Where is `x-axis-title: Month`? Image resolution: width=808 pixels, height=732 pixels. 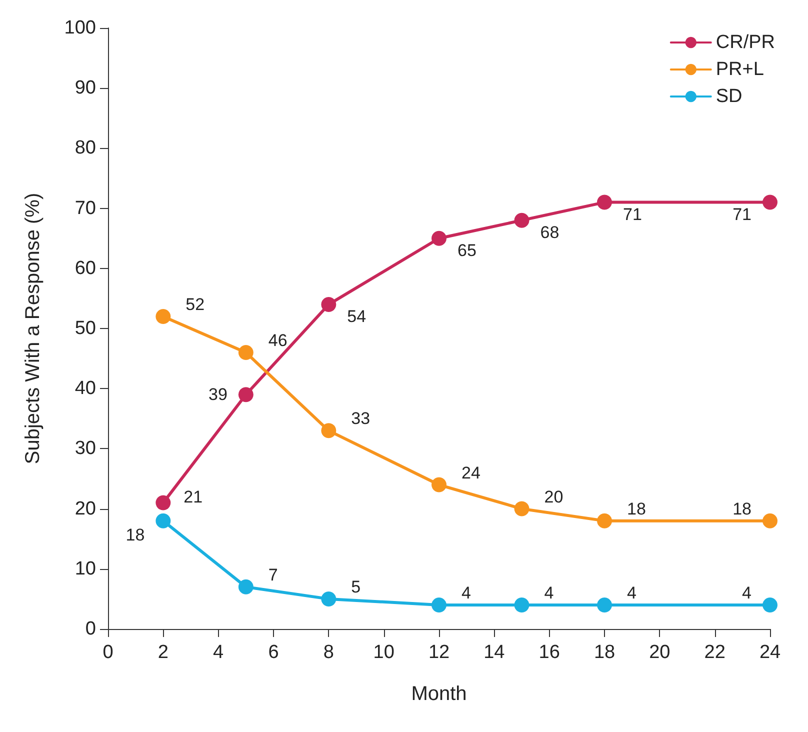 x-axis-title: Month is located at coordinates (439, 694).